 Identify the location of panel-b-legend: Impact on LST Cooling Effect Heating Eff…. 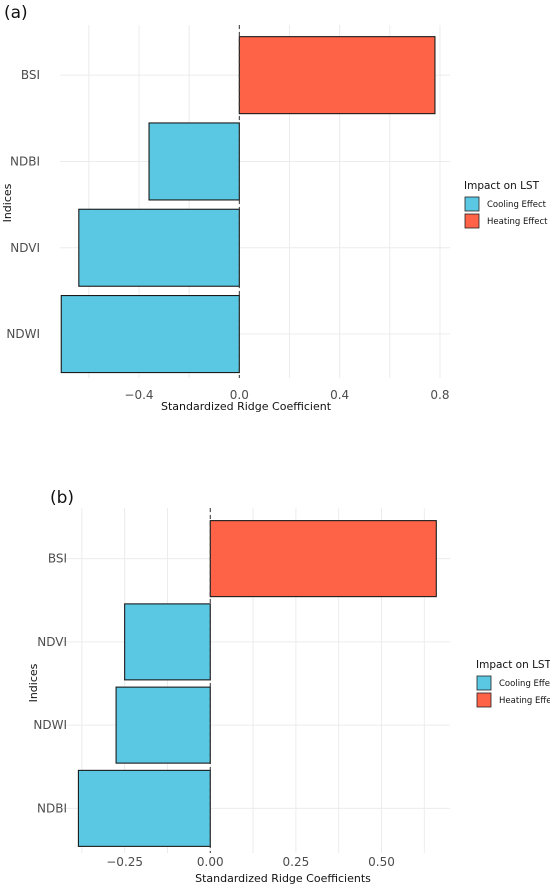
(513, 683).